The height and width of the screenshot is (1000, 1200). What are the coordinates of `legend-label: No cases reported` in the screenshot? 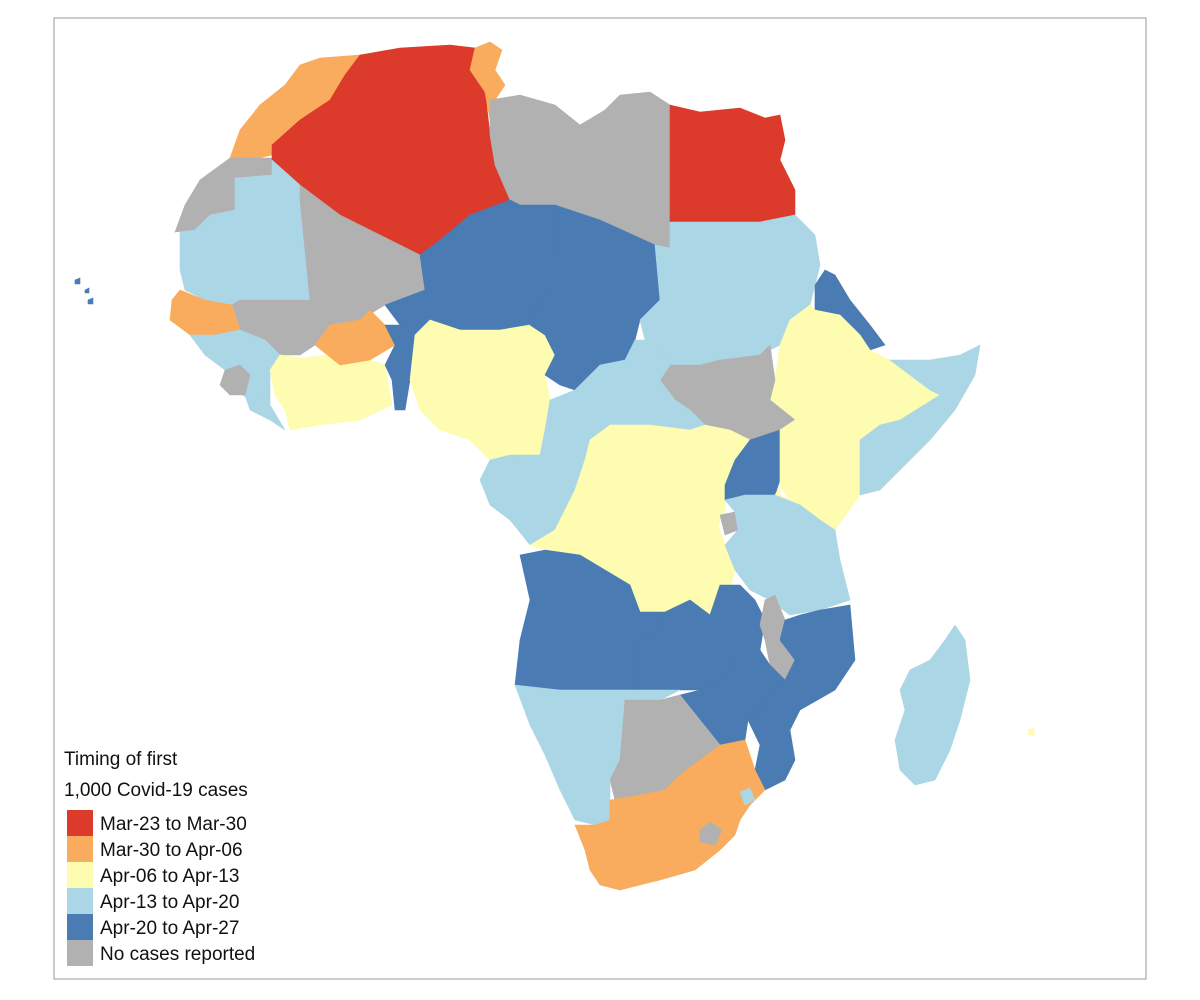 It's located at (177, 954).